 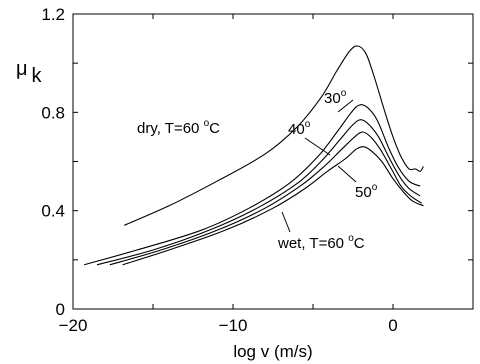 I want to click on annotation-50: 50o, so click(x=366, y=191).